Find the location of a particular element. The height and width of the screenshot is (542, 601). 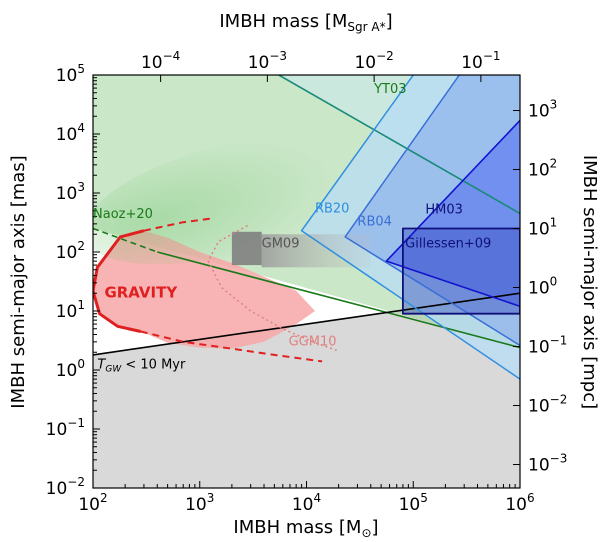

curve-yt03-line is located at coordinates (399, 145).